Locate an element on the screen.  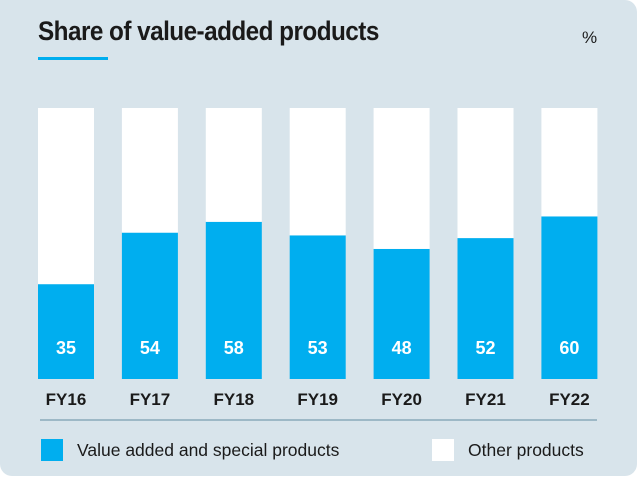
legend-swatch-value-added is located at coordinates (52, 450).